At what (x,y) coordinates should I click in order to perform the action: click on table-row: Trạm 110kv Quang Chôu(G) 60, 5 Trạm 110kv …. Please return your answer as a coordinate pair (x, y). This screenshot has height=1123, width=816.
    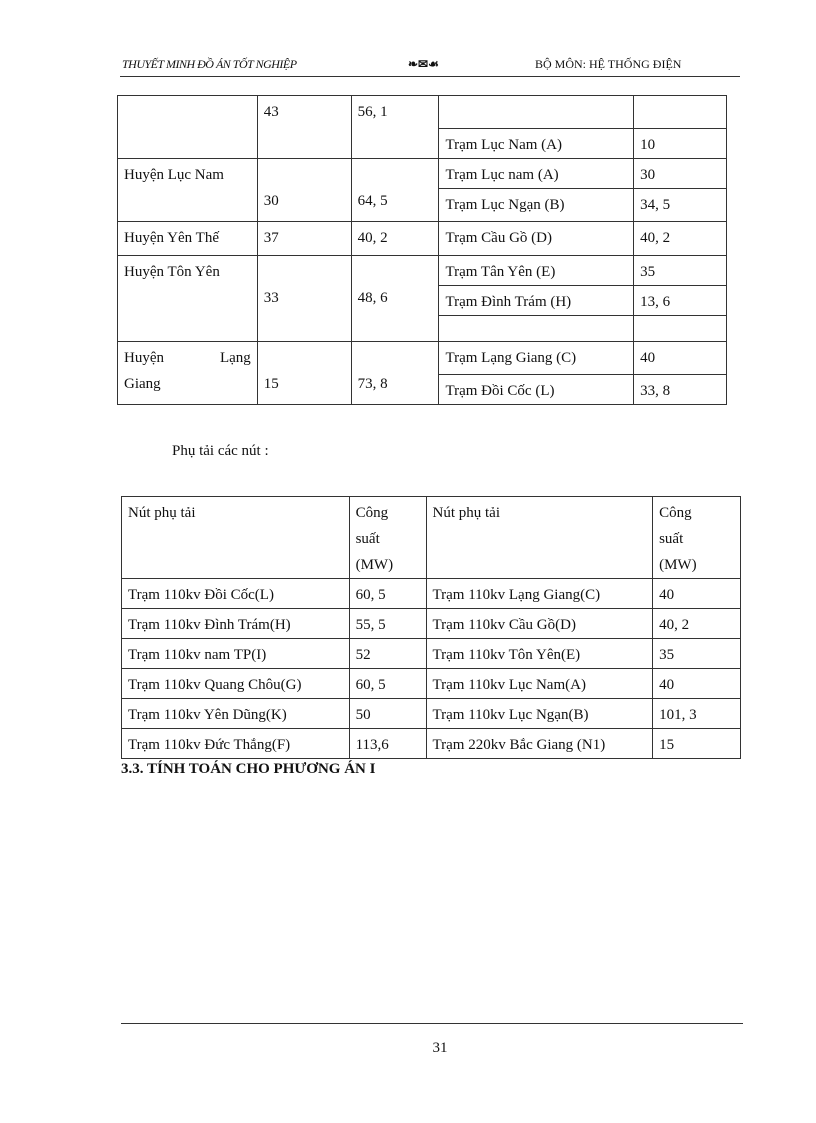
    Looking at the image, I should click on (431, 683).